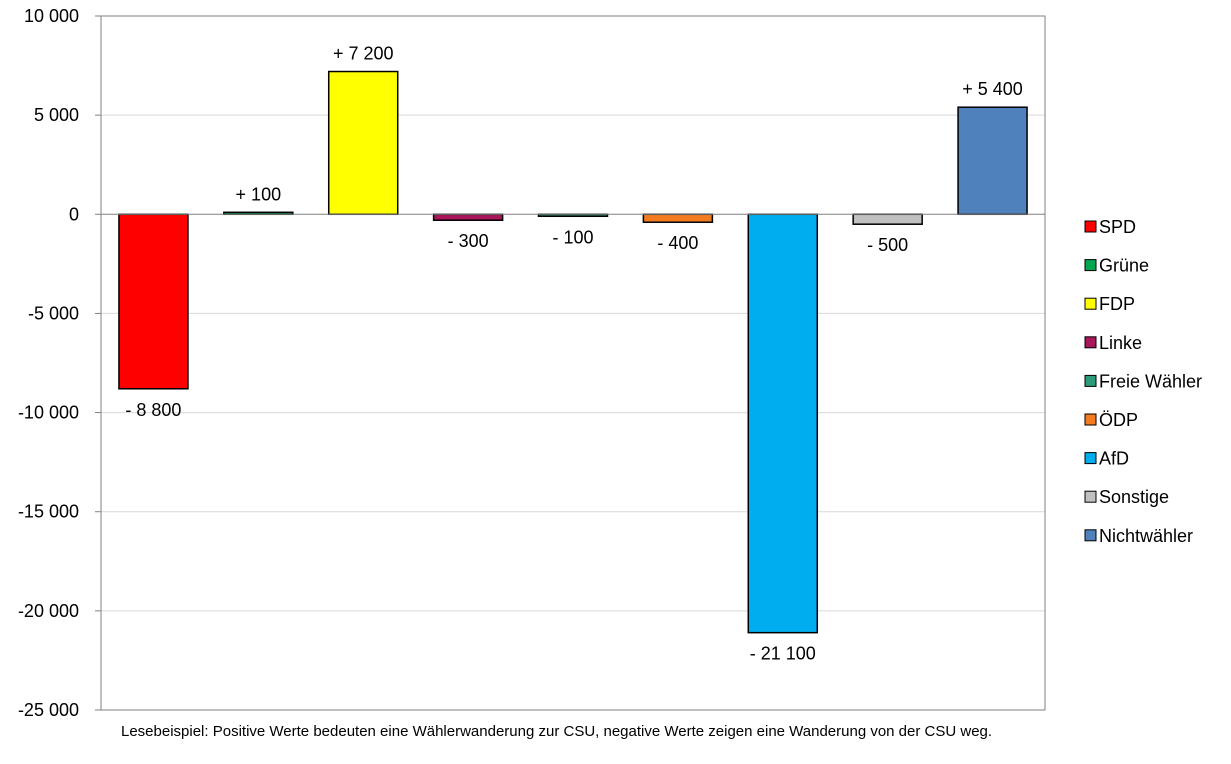 The image size is (1231, 764). Describe the element at coordinates (48, 512) in the screenshot. I see `y-tick-label: -15 000` at that location.